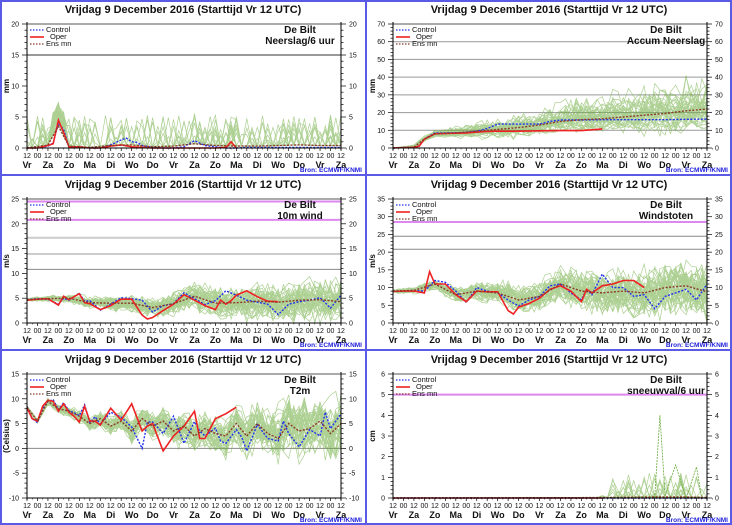 Image resolution: width=732 pixels, height=525 pixels. Describe the element at coordinates (383, 457) in the screenshot. I see `y-tick-label: 2` at that location.